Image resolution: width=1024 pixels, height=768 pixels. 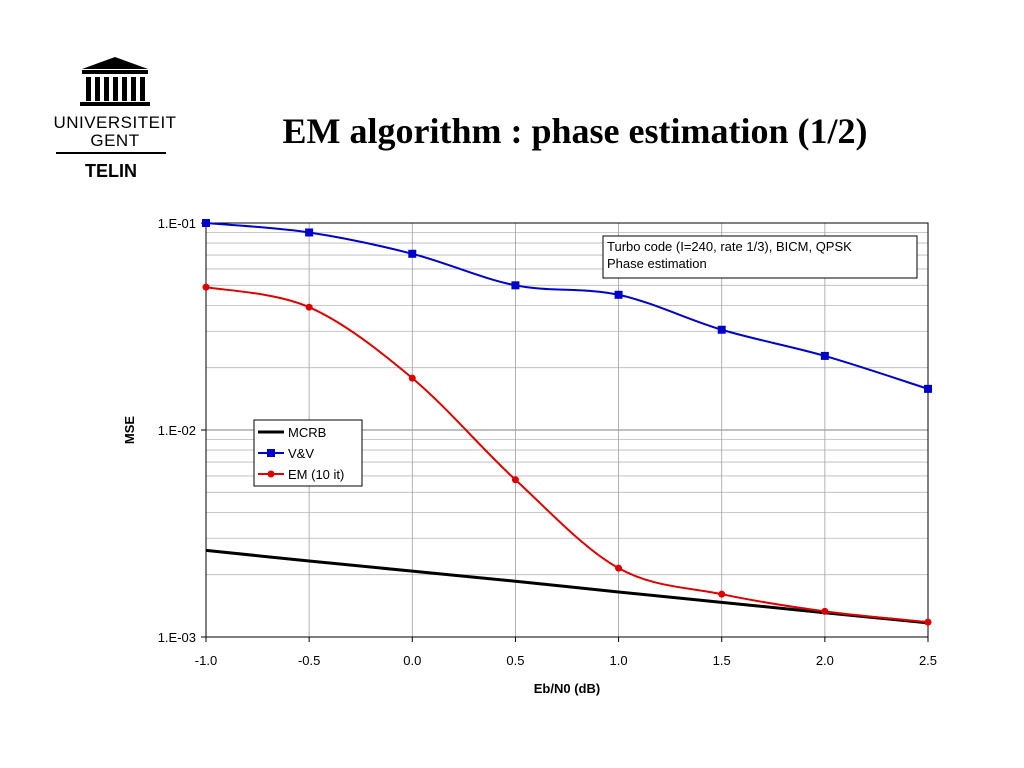 What do you see at coordinates (729, 246) in the screenshot?
I see `annotation-text: Turbo code (I=240, rate 1/3), BICM, QPSK` at bounding box center [729, 246].